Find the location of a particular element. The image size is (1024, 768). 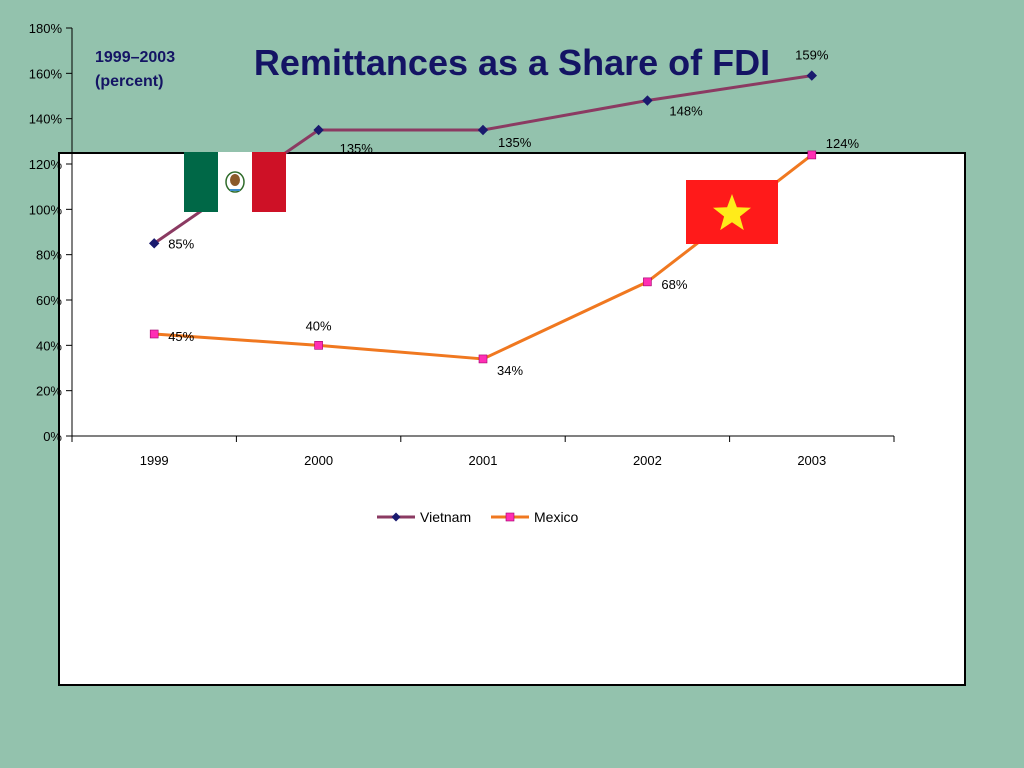

data-label-vietnam: 148% is located at coordinates (686, 111).